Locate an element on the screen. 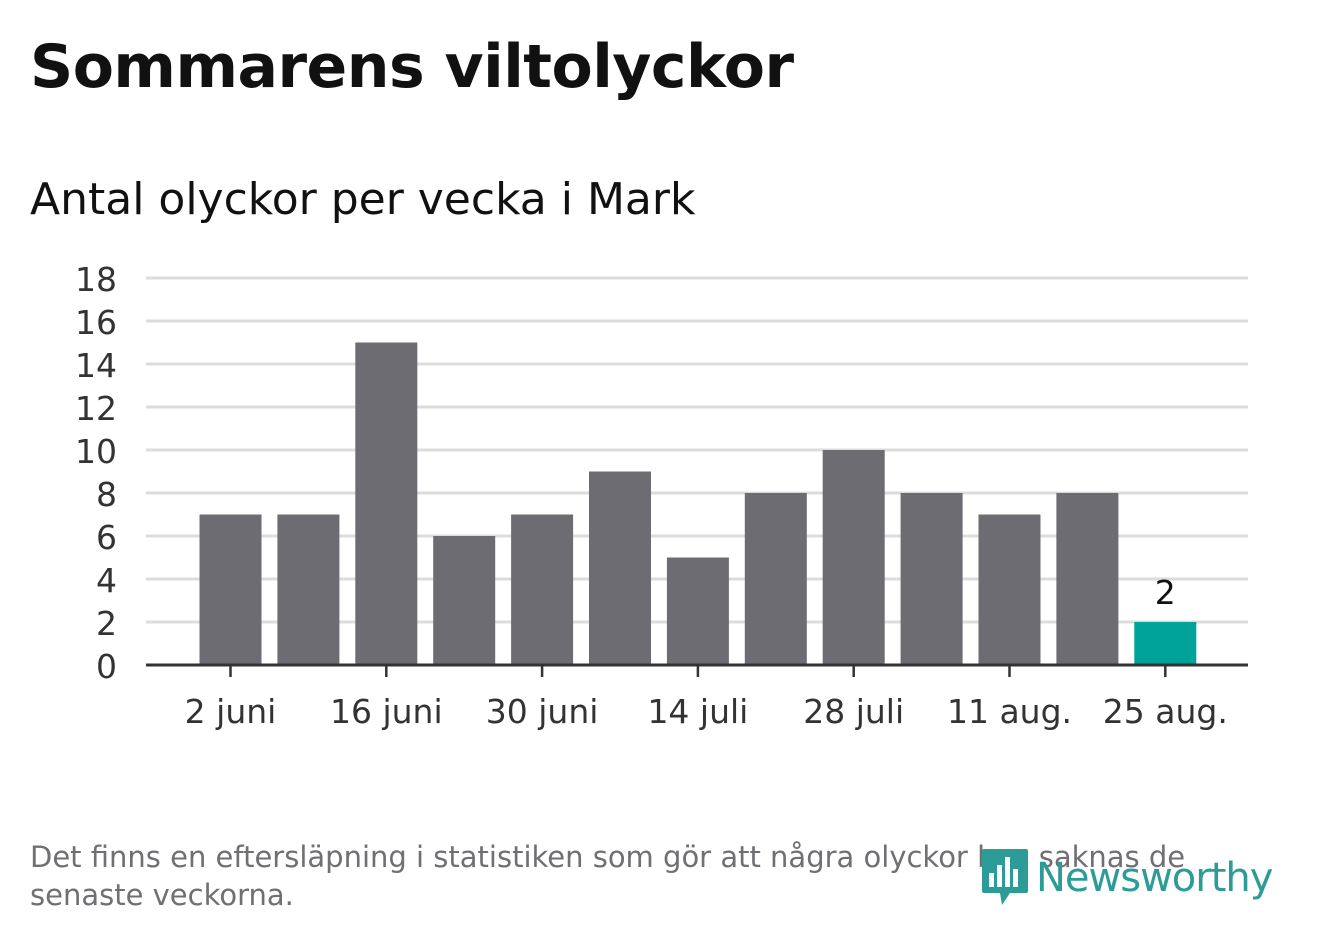 The width and height of the screenshot is (1322, 939). y-tick-label: 10 is located at coordinates (96, 451).